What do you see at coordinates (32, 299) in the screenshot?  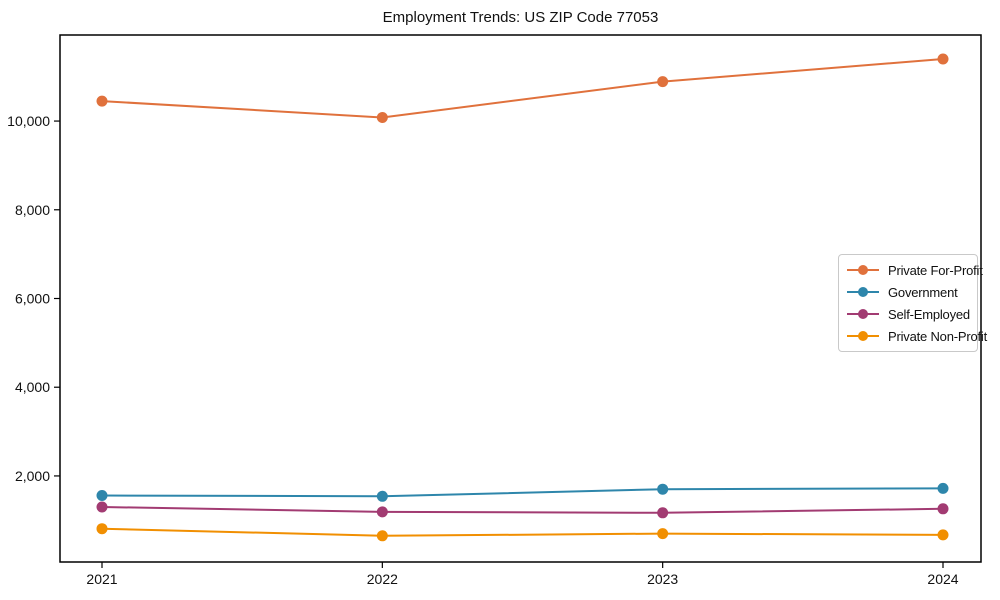 I see `y-tick-label: 6,000` at bounding box center [32, 299].